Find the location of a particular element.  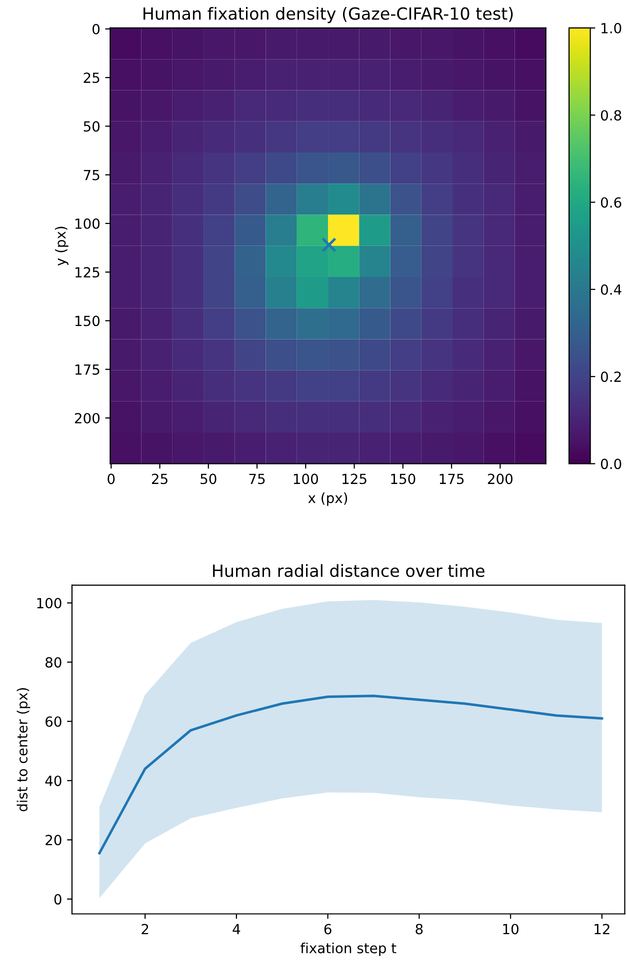

y-tick-label: 175 is located at coordinates (87, 369).